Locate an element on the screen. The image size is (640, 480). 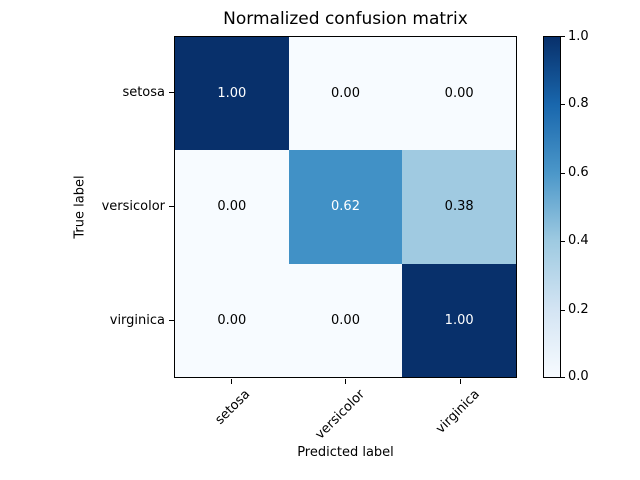
x-tick-label: versicolor is located at coordinates (340, 415).